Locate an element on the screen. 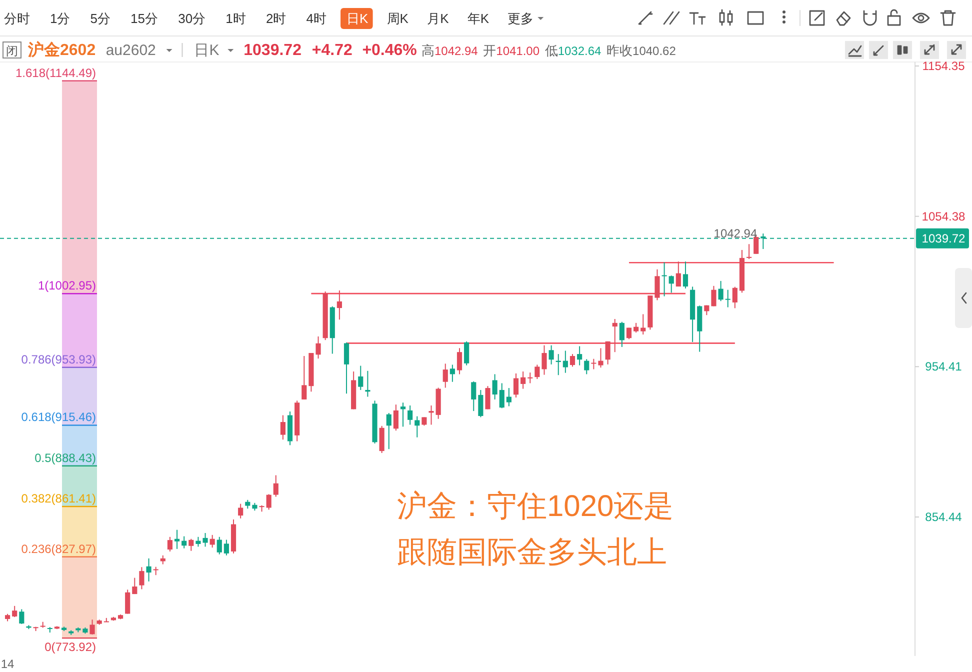 This screenshot has width=972, height=672. text: 闭 沪金2602 au2602 日K 1039.72 +4.72 +0.46% 高1042.94 开1041.00 低1032.64 昨收1040.62 is located at coordinates (341, 50).